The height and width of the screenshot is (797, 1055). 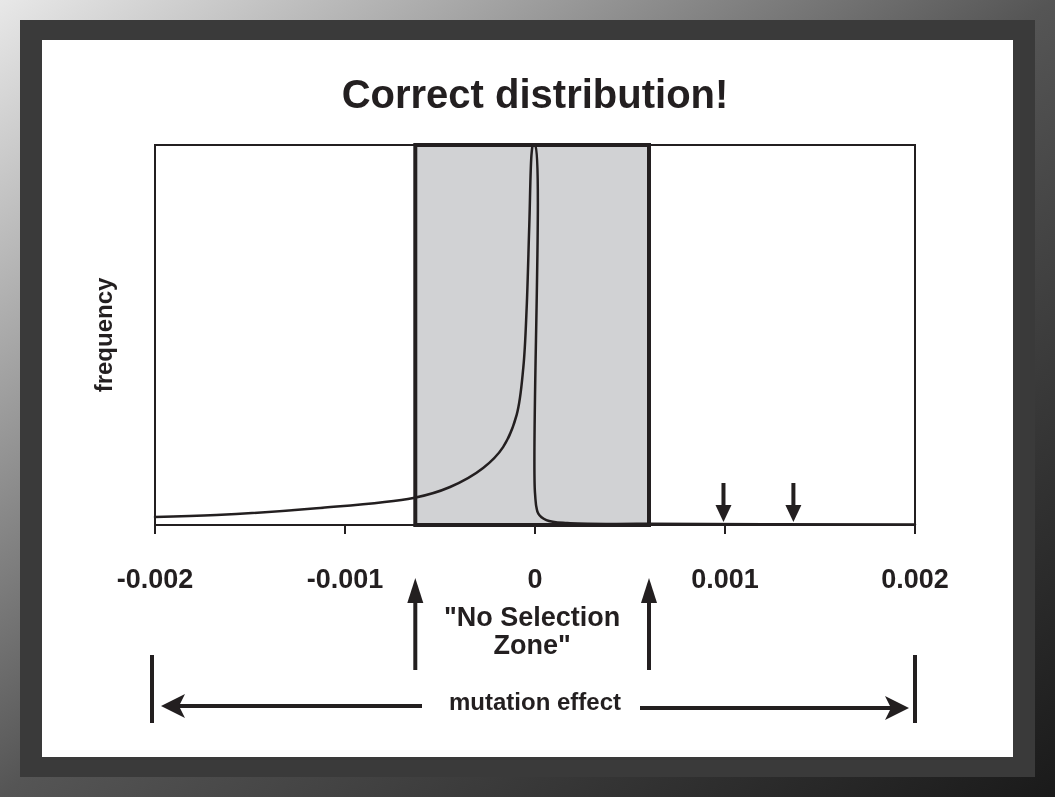 What do you see at coordinates (103, 335) in the screenshot?
I see `y-axis-title: frequency` at bounding box center [103, 335].